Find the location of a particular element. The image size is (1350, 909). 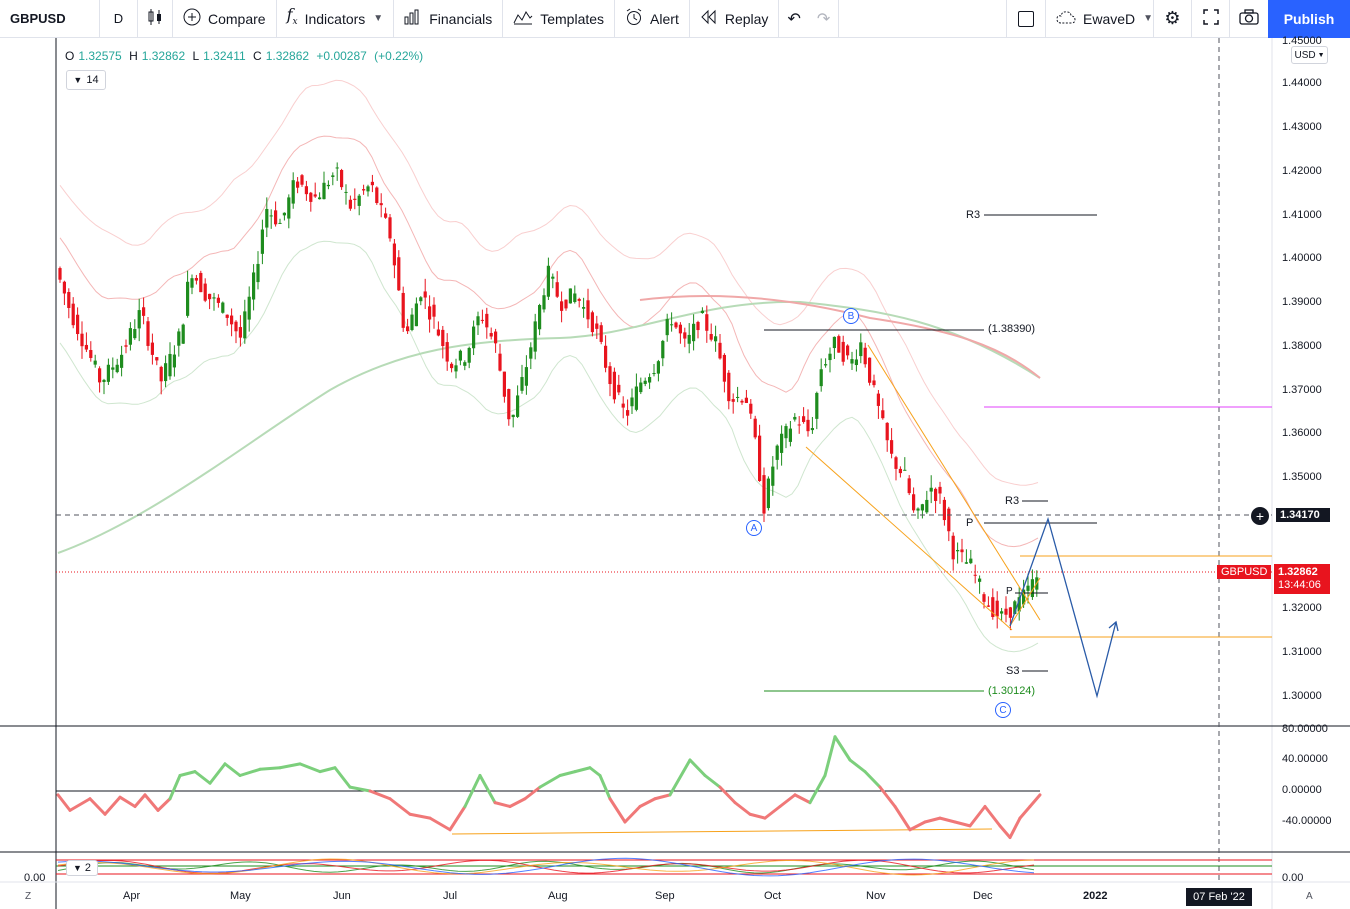

osc2-bottom-label-left: 0.00 is located at coordinates (35, 878).